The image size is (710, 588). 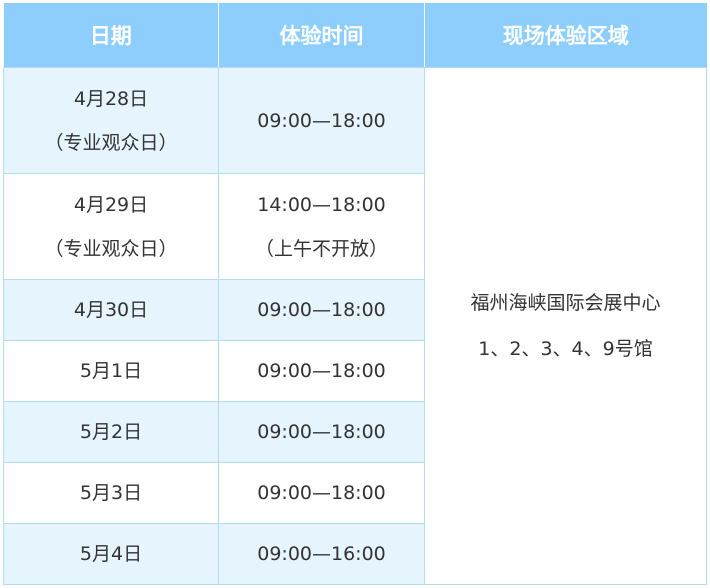 I want to click on date-text: 4月28日, so click(x=111, y=98).